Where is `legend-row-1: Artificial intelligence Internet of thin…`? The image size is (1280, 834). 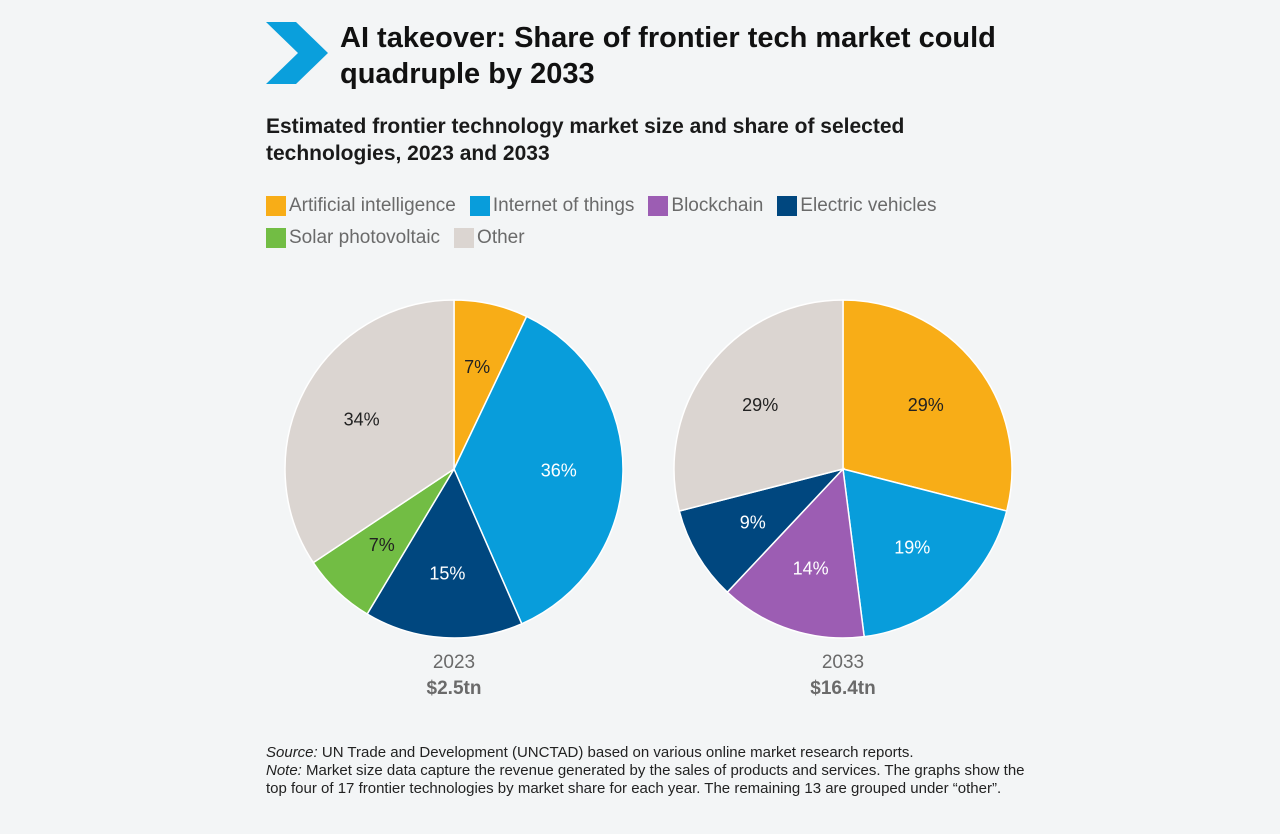 legend-row-1: Artificial intelligence Internet of thin… is located at coordinates (616, 206).